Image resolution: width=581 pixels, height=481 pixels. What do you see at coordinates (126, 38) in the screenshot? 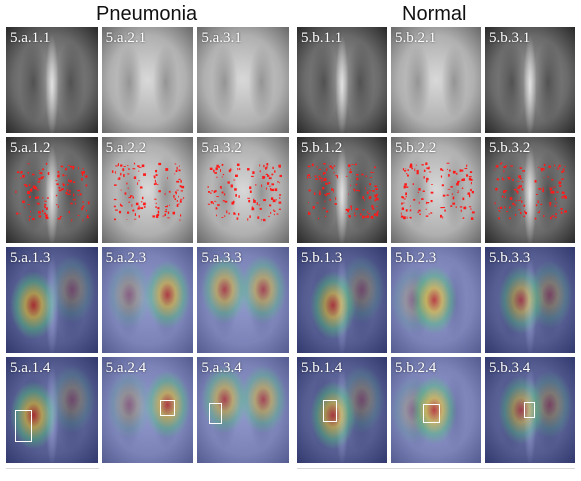
I see `panel-label: 5.a.2.1` at bounding box center [126, 38].